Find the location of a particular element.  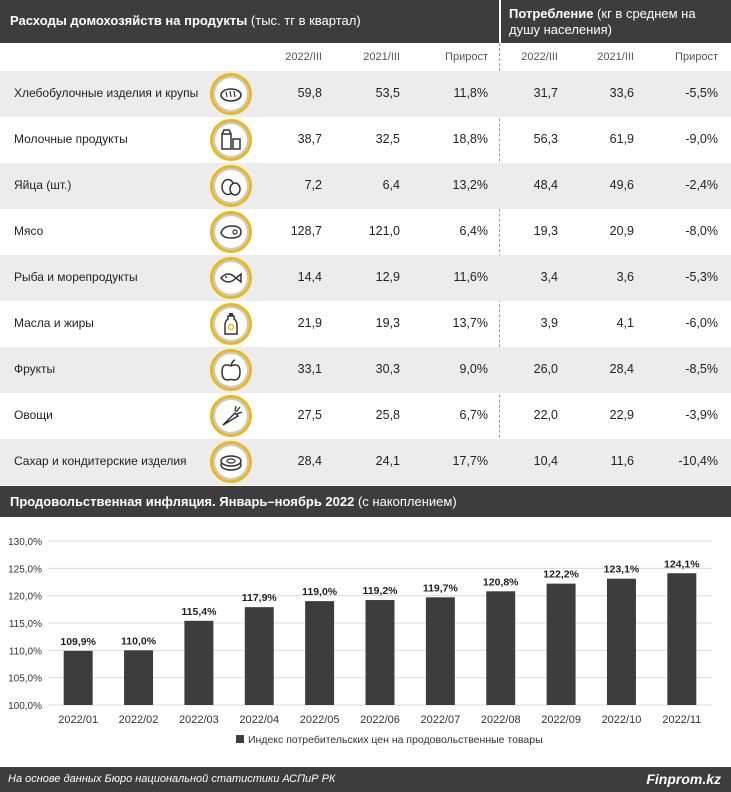

cell-exp-2021: 12,9 is located at coordinates (387, 277).